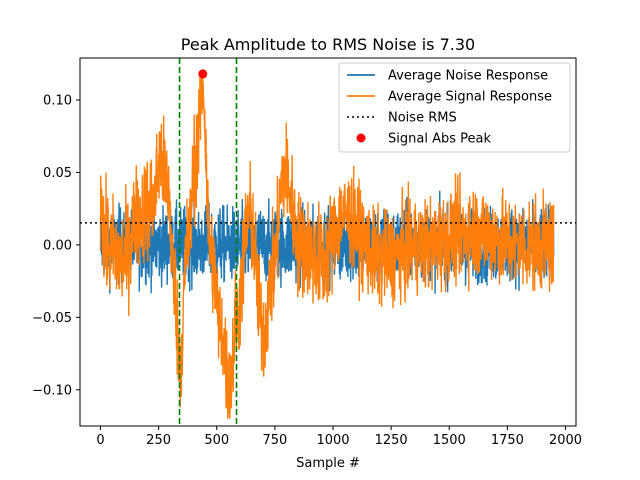 This screenshot has width=640, height=480. Describe the element at coordinates (565, 440) in the screenshot. I see `x-tick-label: 2000` at that location.